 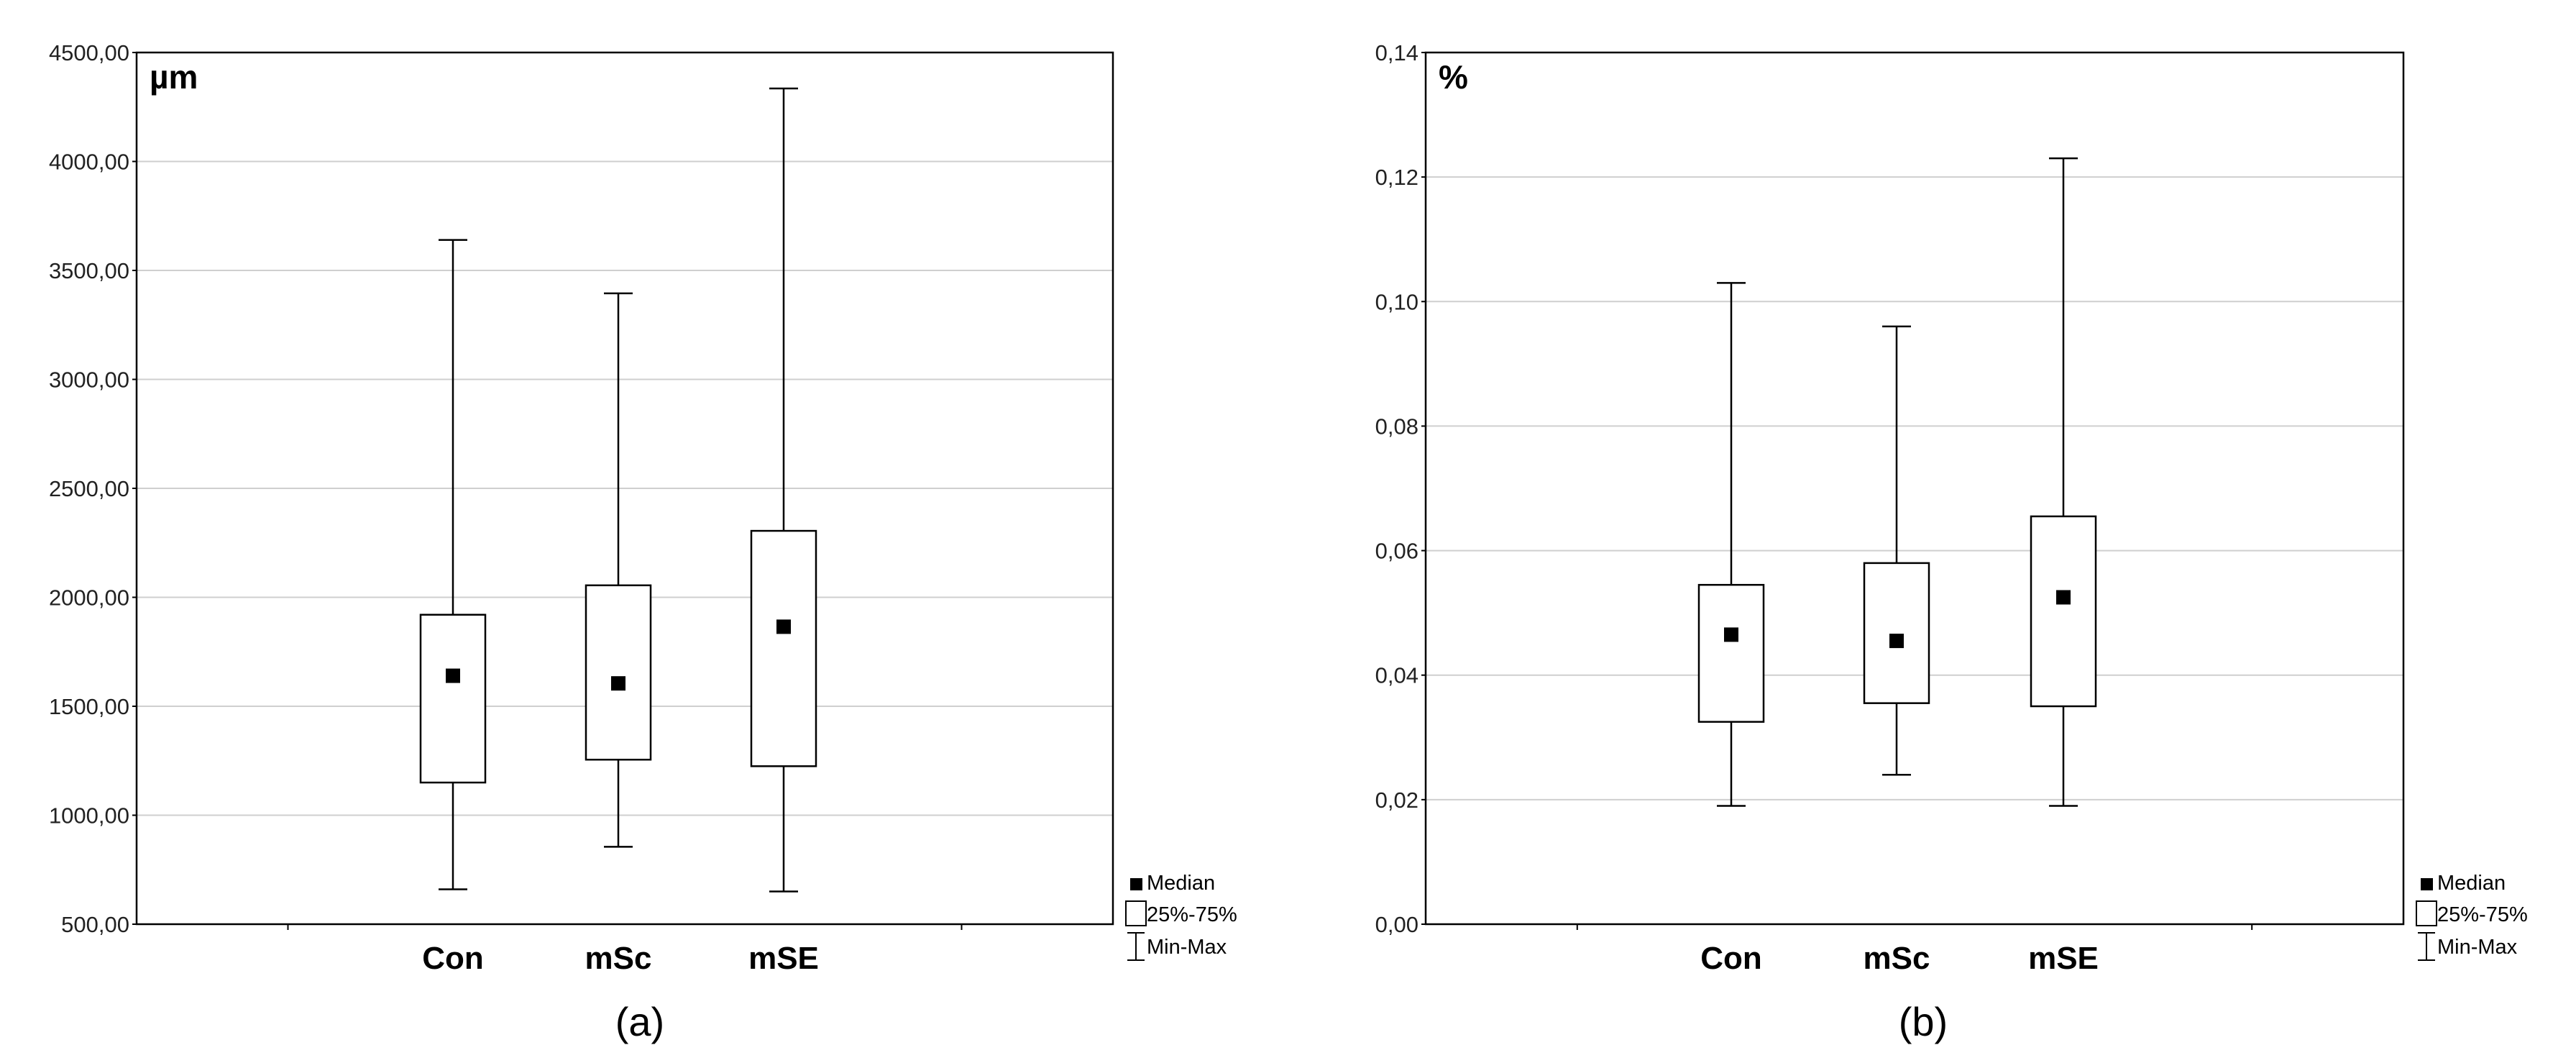 I want to click on panel-label: (a), so click(x=639, y=1021).